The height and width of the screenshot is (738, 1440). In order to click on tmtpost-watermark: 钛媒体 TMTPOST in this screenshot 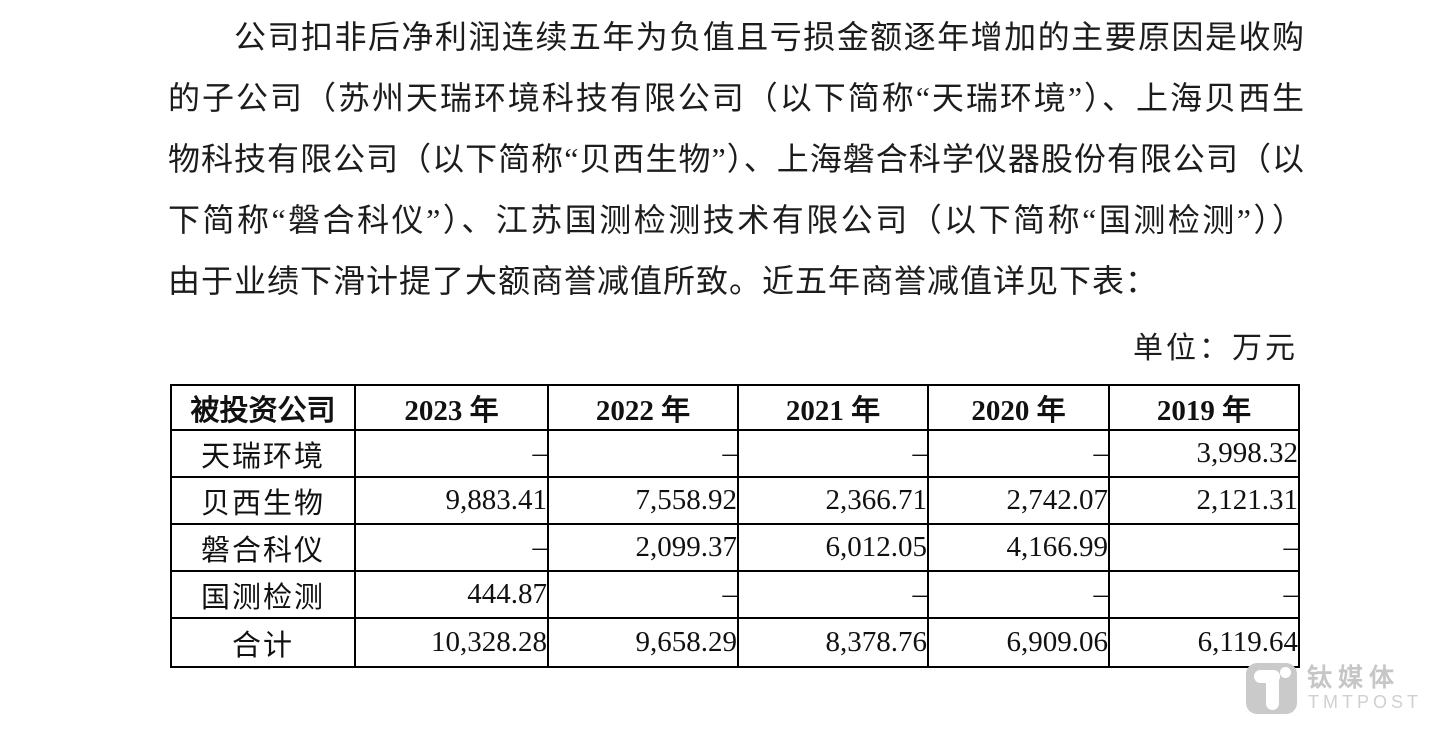, I will do `click(1343, 692)`.